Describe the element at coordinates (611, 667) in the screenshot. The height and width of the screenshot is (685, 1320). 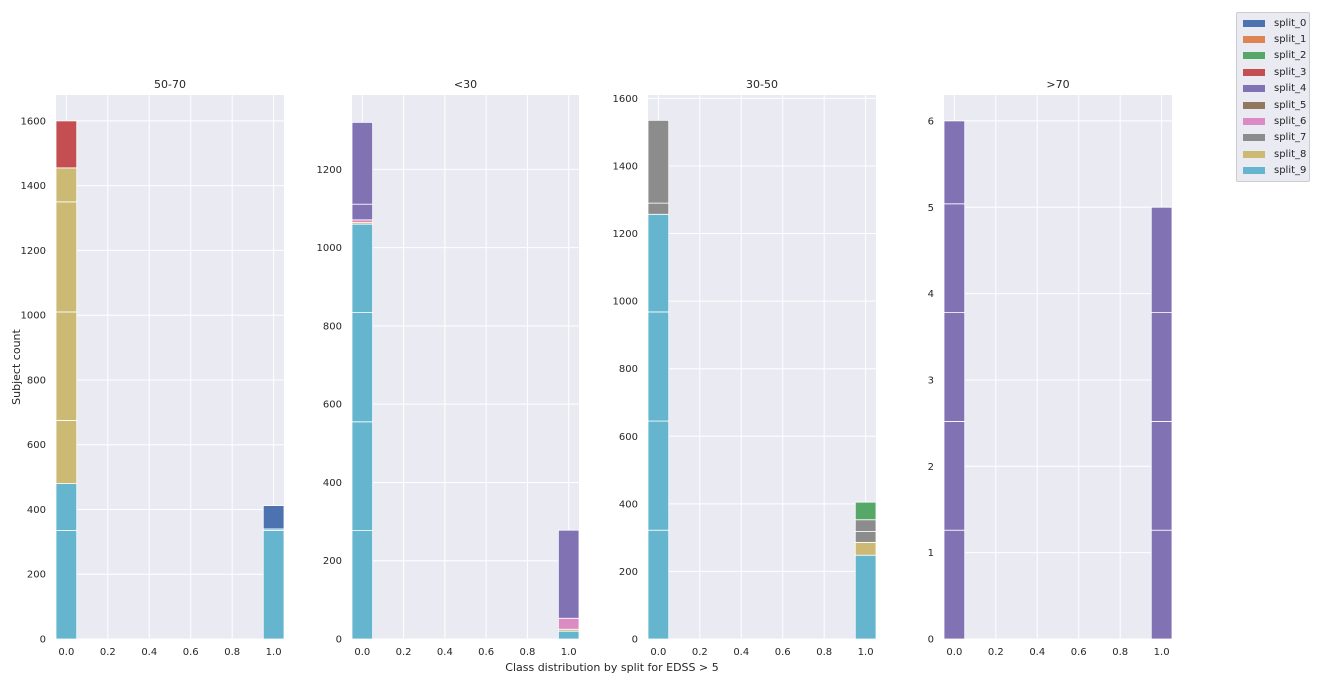
I see `figure-xlabel: Class distribution by split for EDSS > 5` at that location.